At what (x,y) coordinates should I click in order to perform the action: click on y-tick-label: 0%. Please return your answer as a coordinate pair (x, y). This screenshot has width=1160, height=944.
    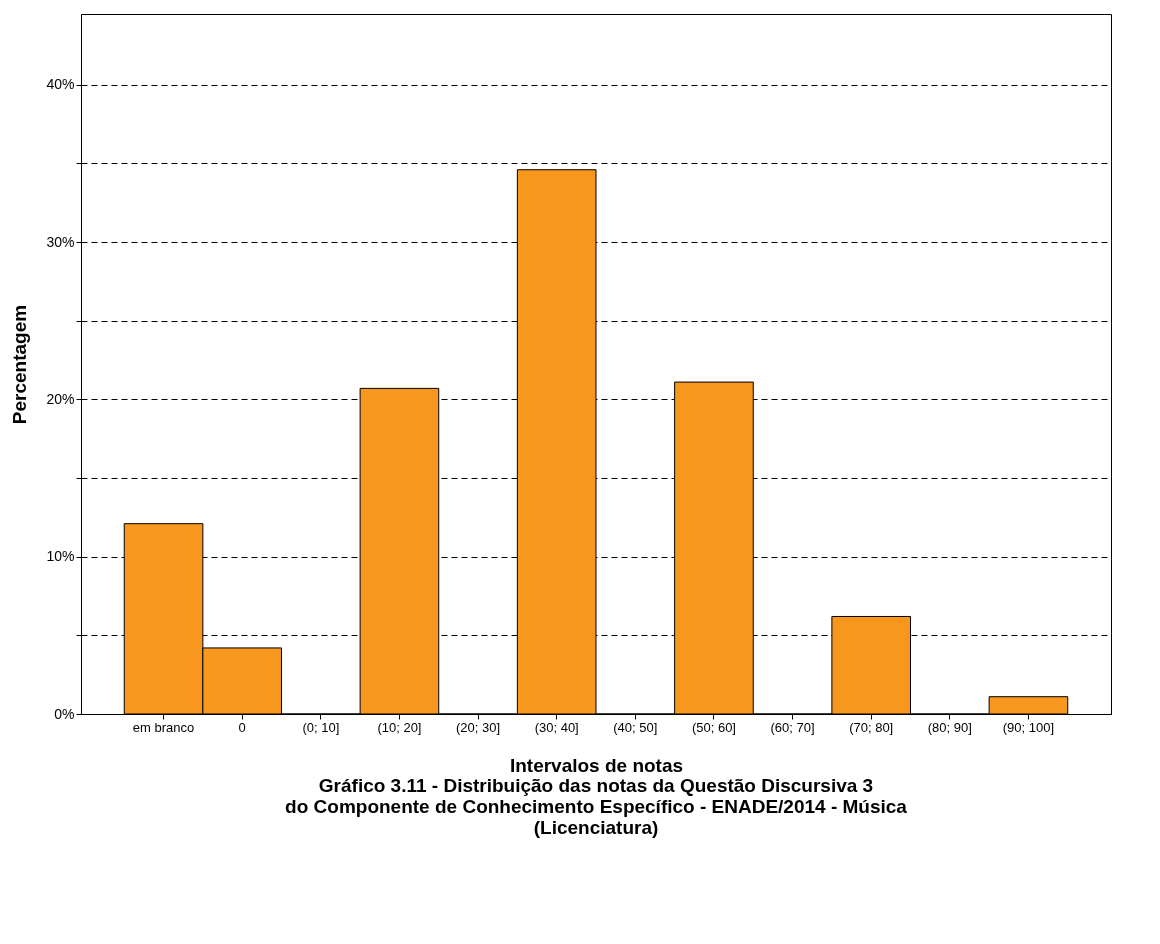
    Looking at the image, I should click on (64, 713).